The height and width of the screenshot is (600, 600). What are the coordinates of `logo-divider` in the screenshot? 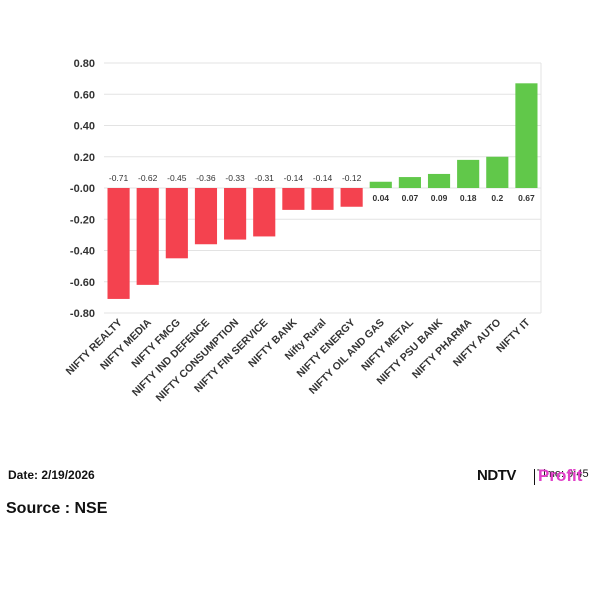 It's located at (534, 477).